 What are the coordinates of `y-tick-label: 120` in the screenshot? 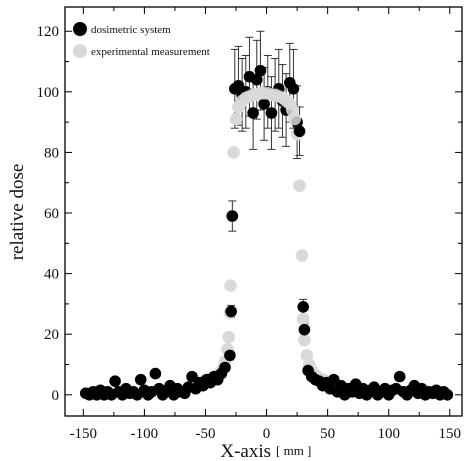 It's located at (48, 32).